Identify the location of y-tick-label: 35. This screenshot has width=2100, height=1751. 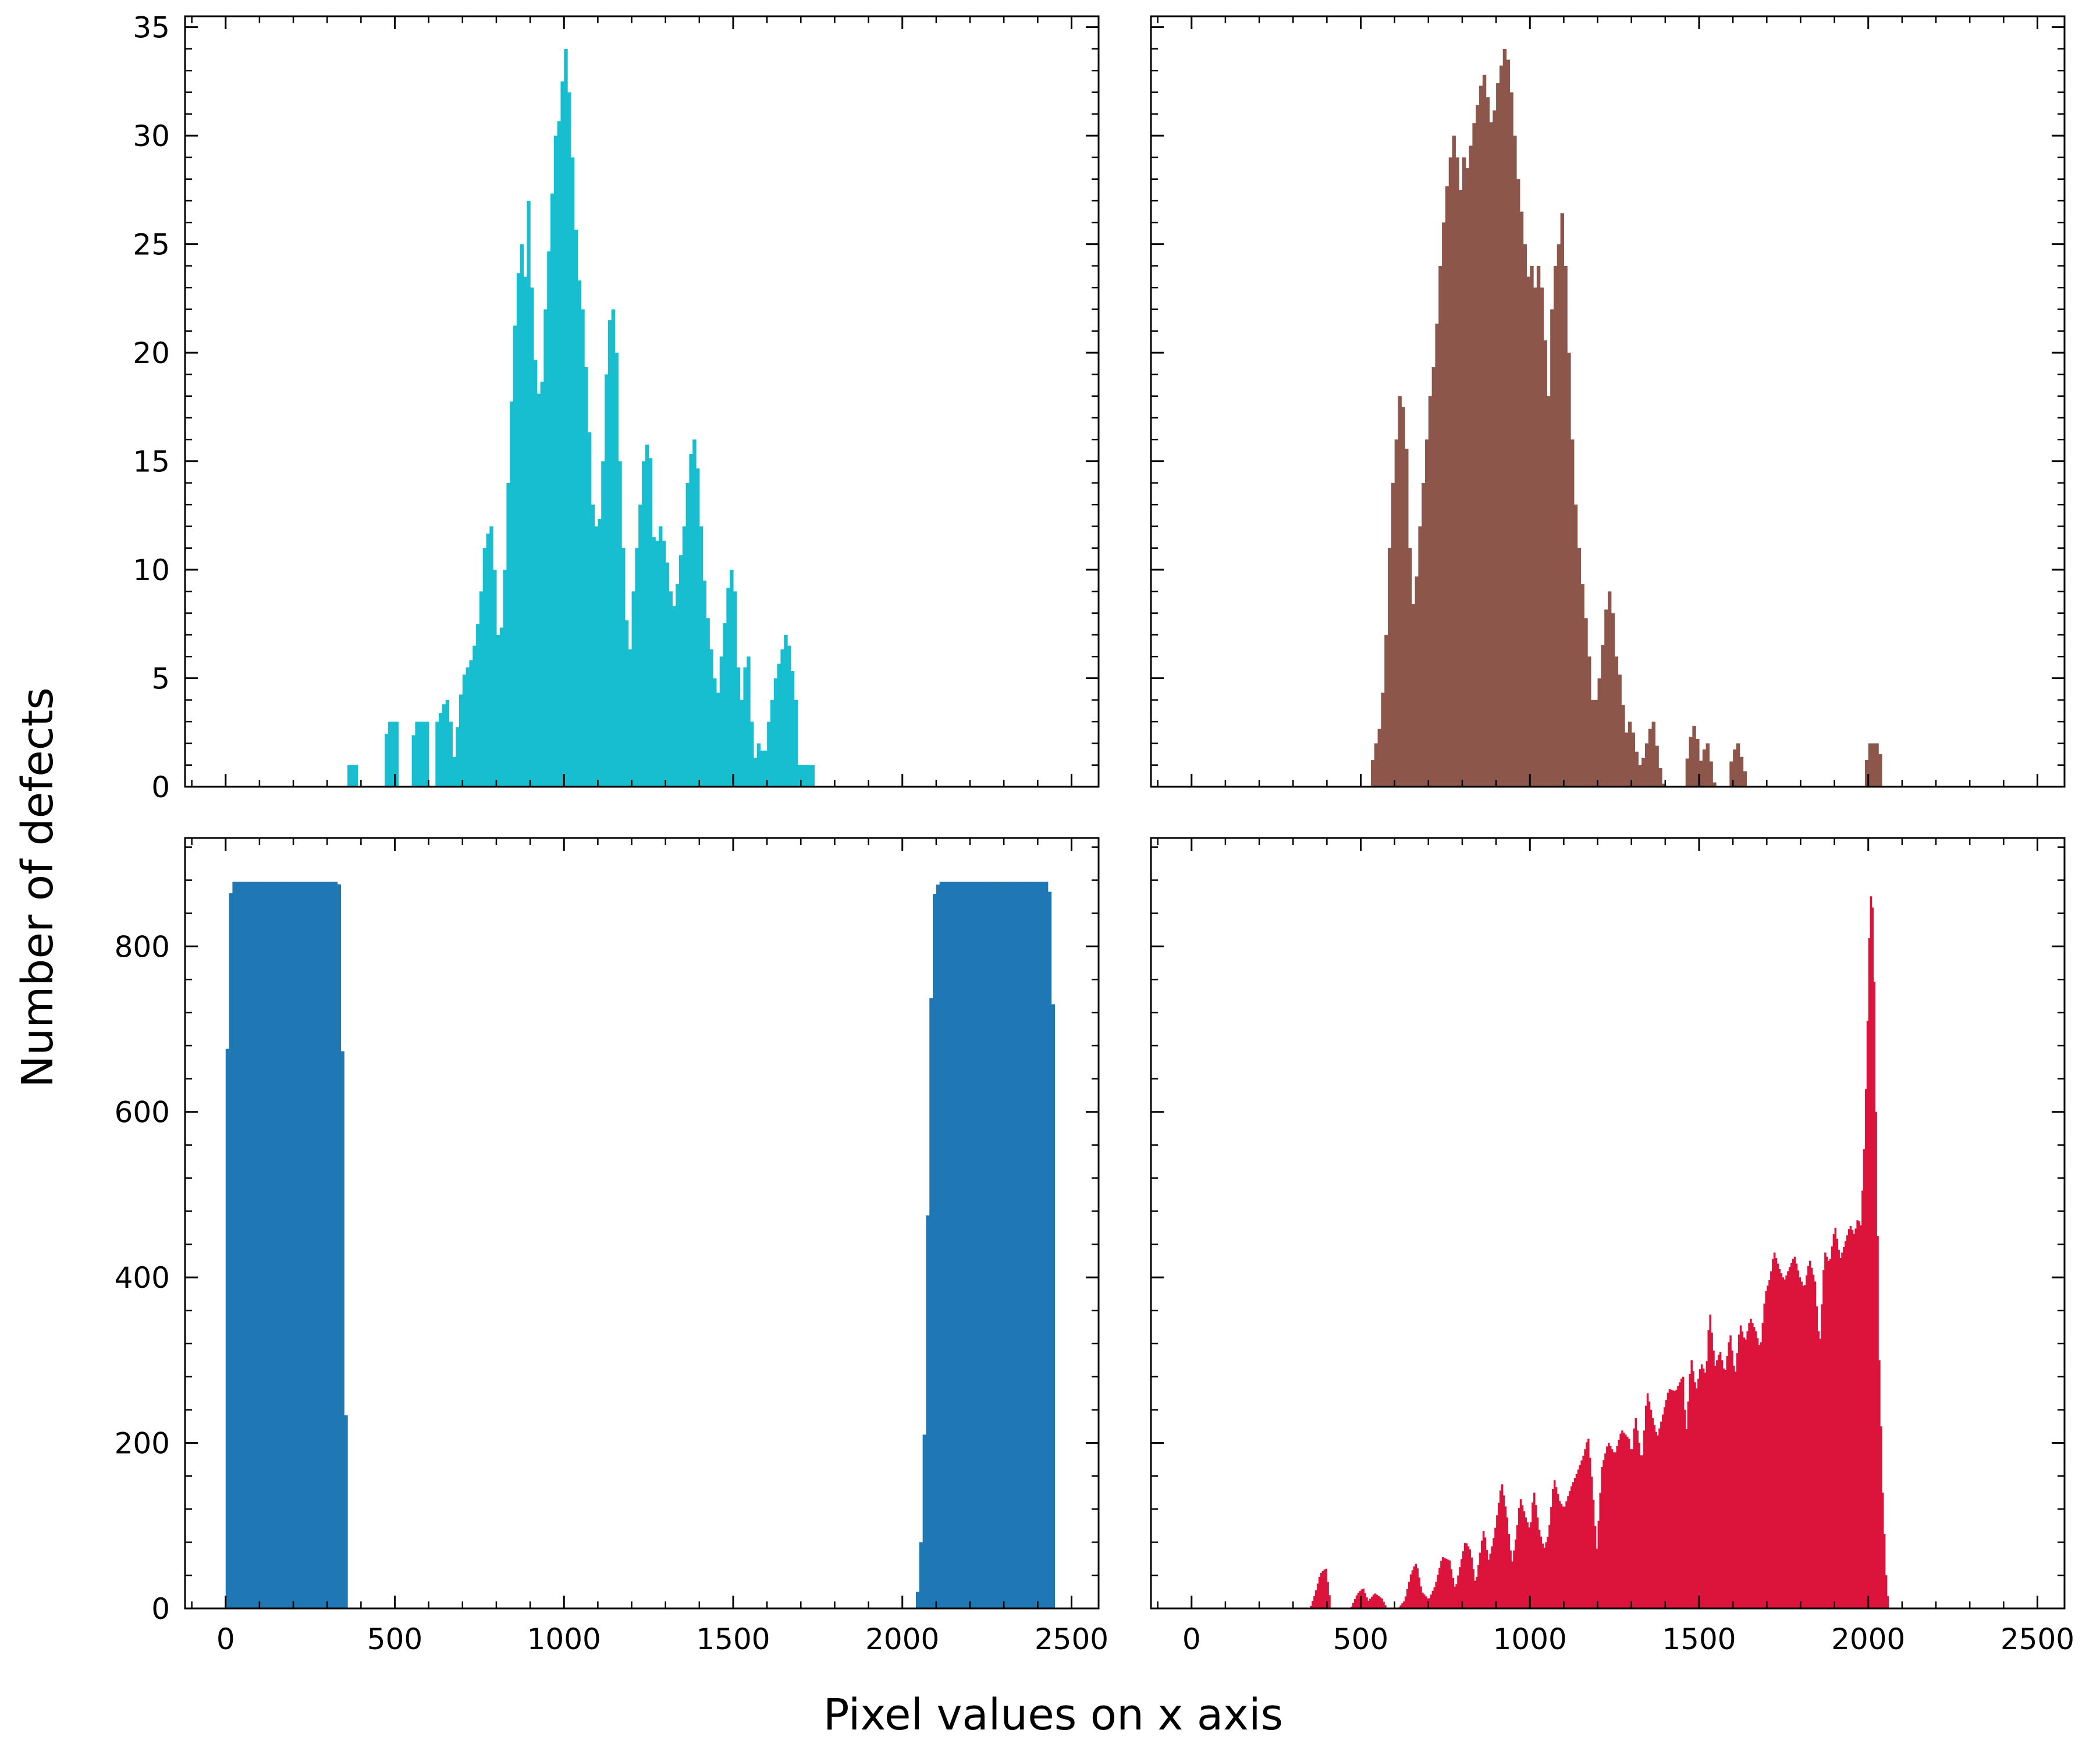
(152, 28).